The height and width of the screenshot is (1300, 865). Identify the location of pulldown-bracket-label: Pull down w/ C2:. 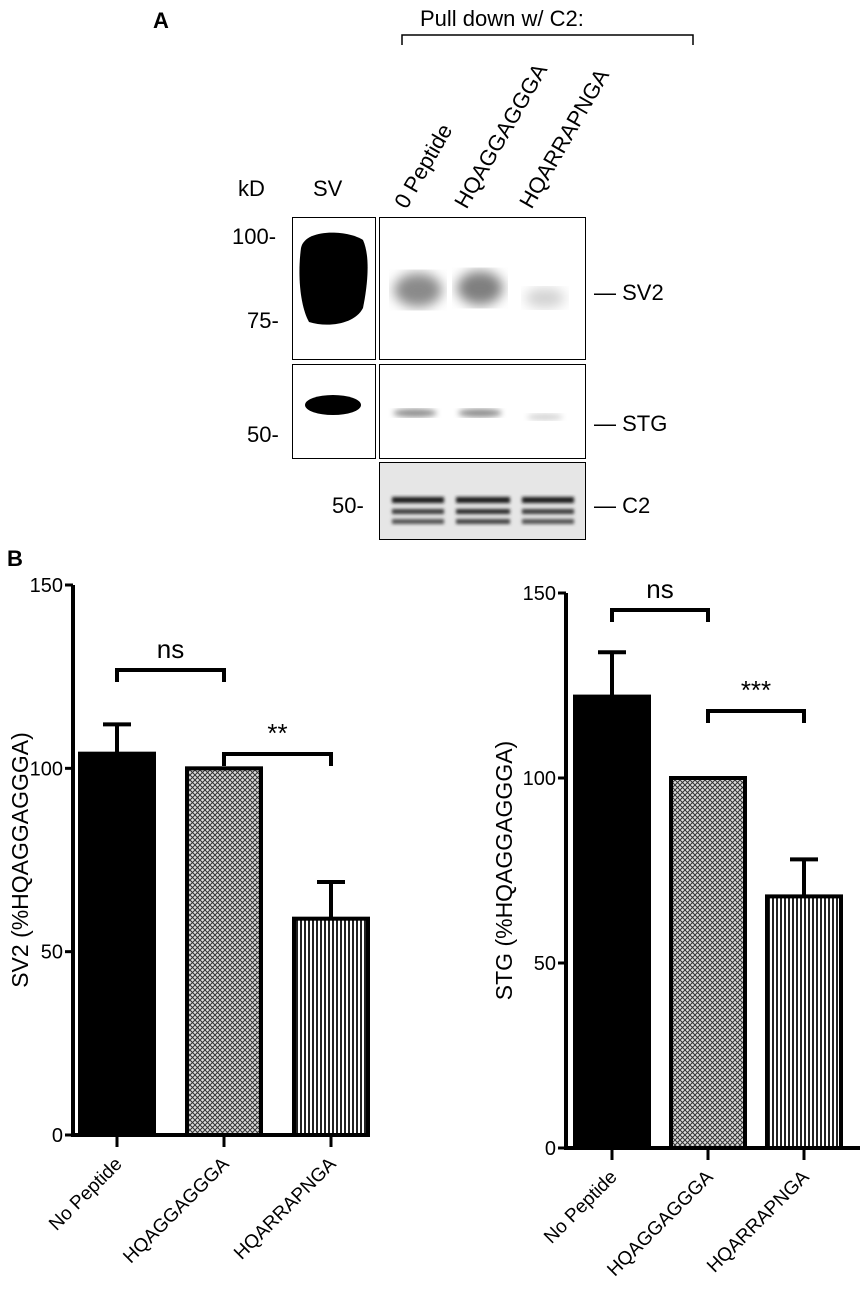
(502, 18).